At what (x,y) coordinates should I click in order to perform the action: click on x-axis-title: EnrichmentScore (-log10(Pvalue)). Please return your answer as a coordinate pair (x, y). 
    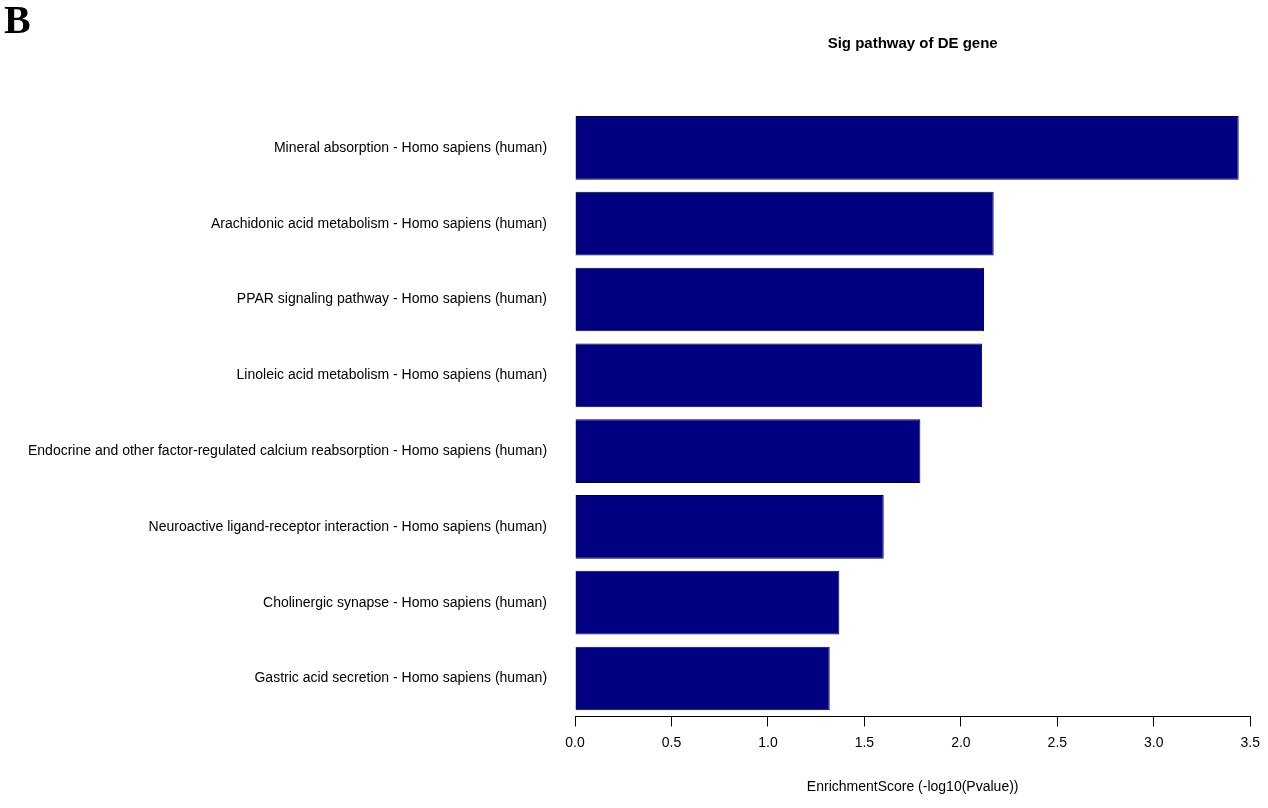
    Looking at the image, I should click on (912, 786).